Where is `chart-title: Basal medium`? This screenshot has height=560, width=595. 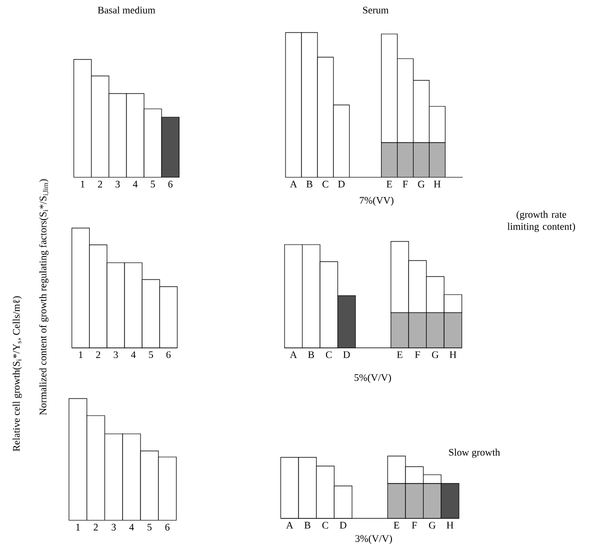 chart-title: Basal medium is located at coordinates (127, 10).